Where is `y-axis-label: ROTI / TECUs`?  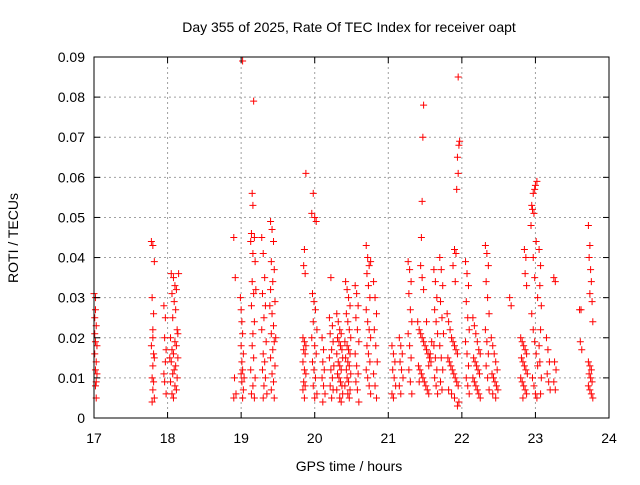 y-axis-label: ROTI / TECUs is located at coordinates (13, 238).